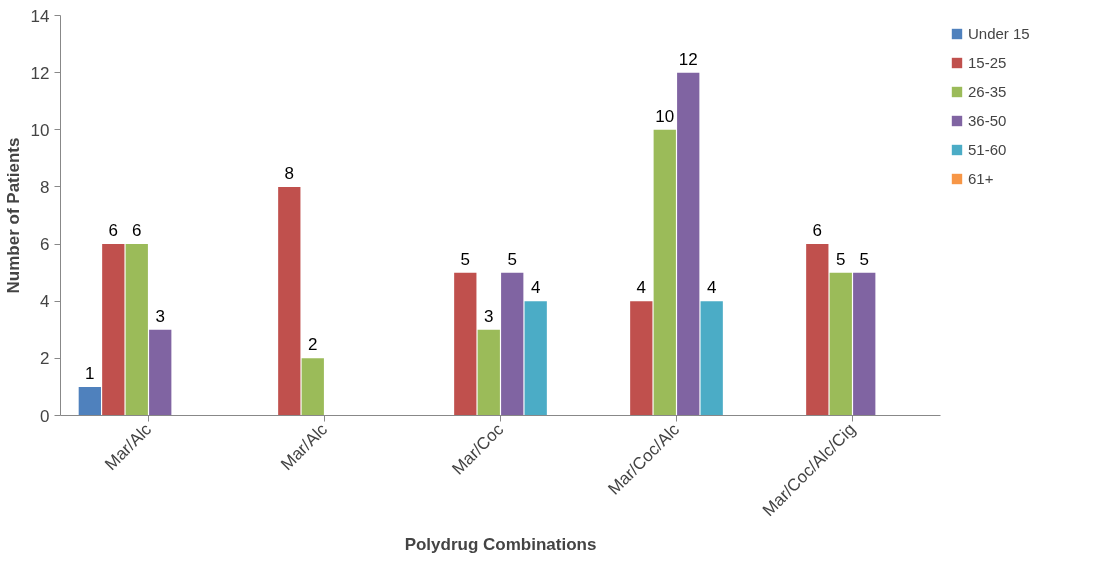 The height and width of the screenshot is (584, 1112). What do you see at coordinates (45, 416) in the screenshot?
I see `y-tick-label: 0` at bounding box center [45, 416].